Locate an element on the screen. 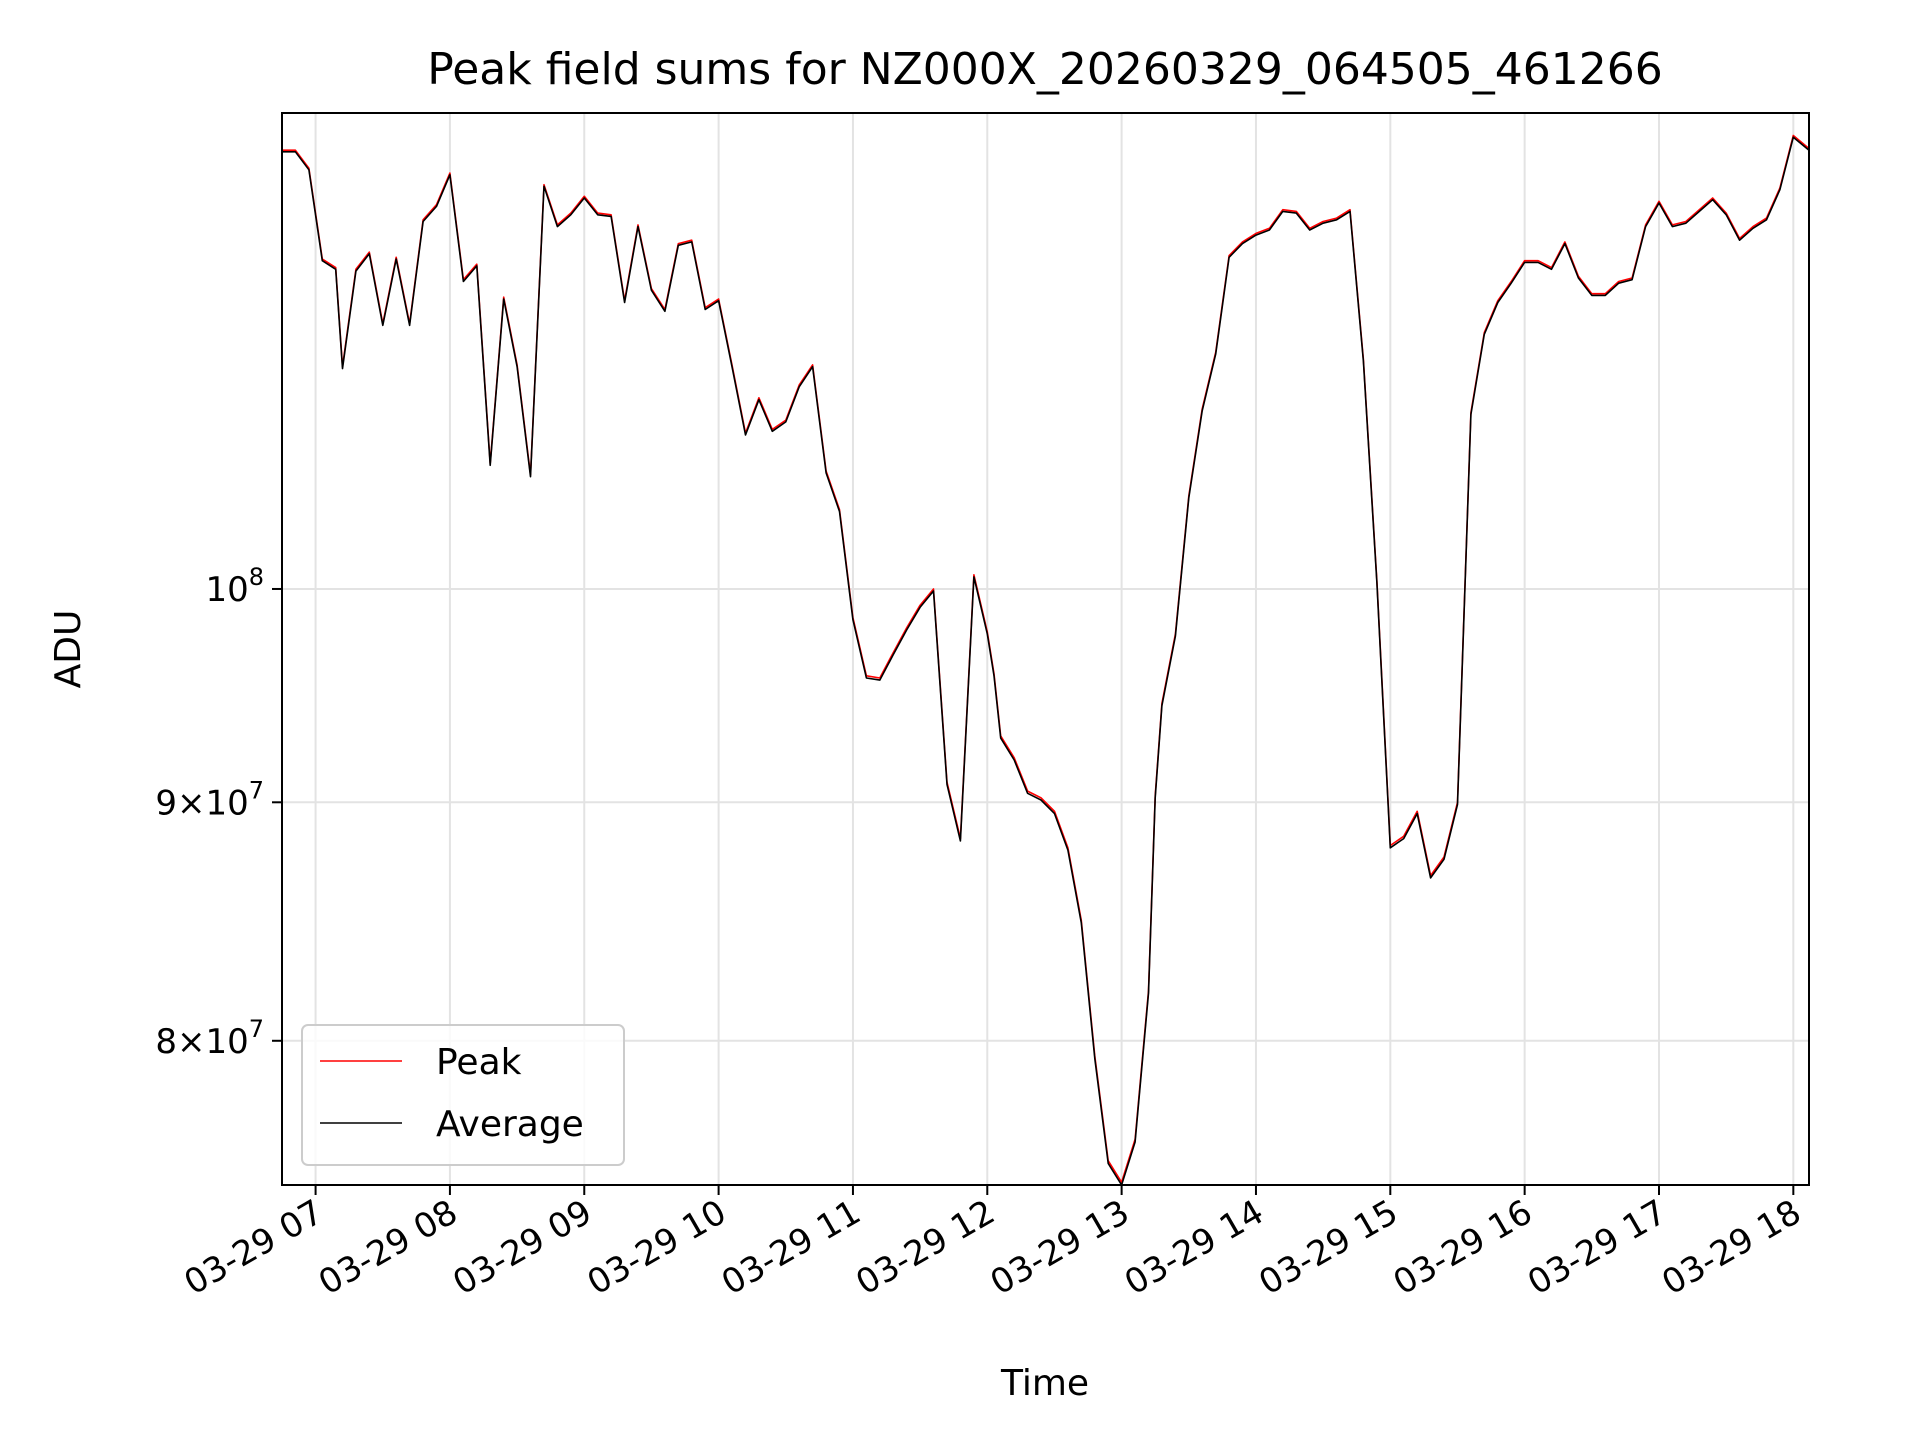 The width and height of the screenshot is (1920, 1444). y-tick-exponent: 8 is located at coordinates (256, 577).